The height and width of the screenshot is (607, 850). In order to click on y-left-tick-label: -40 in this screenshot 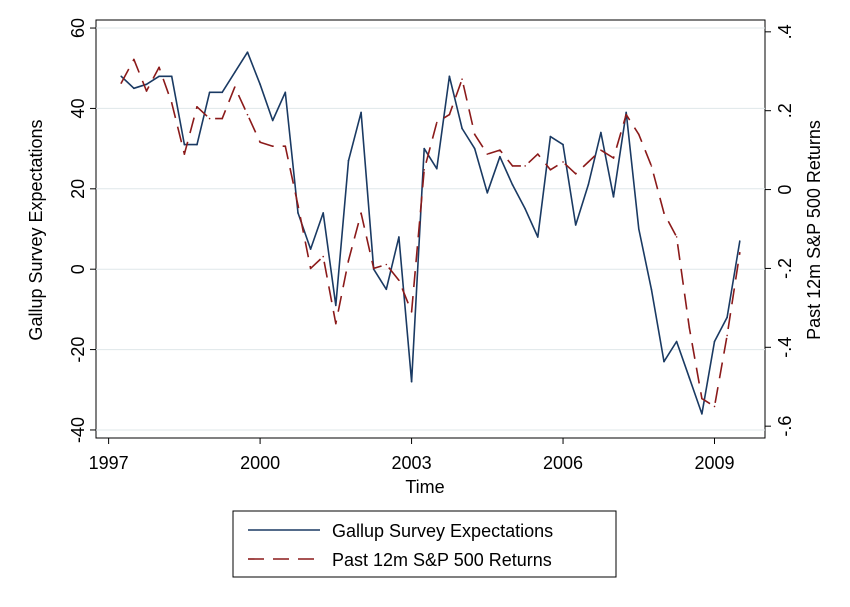, I will do `click(78, 430)`.